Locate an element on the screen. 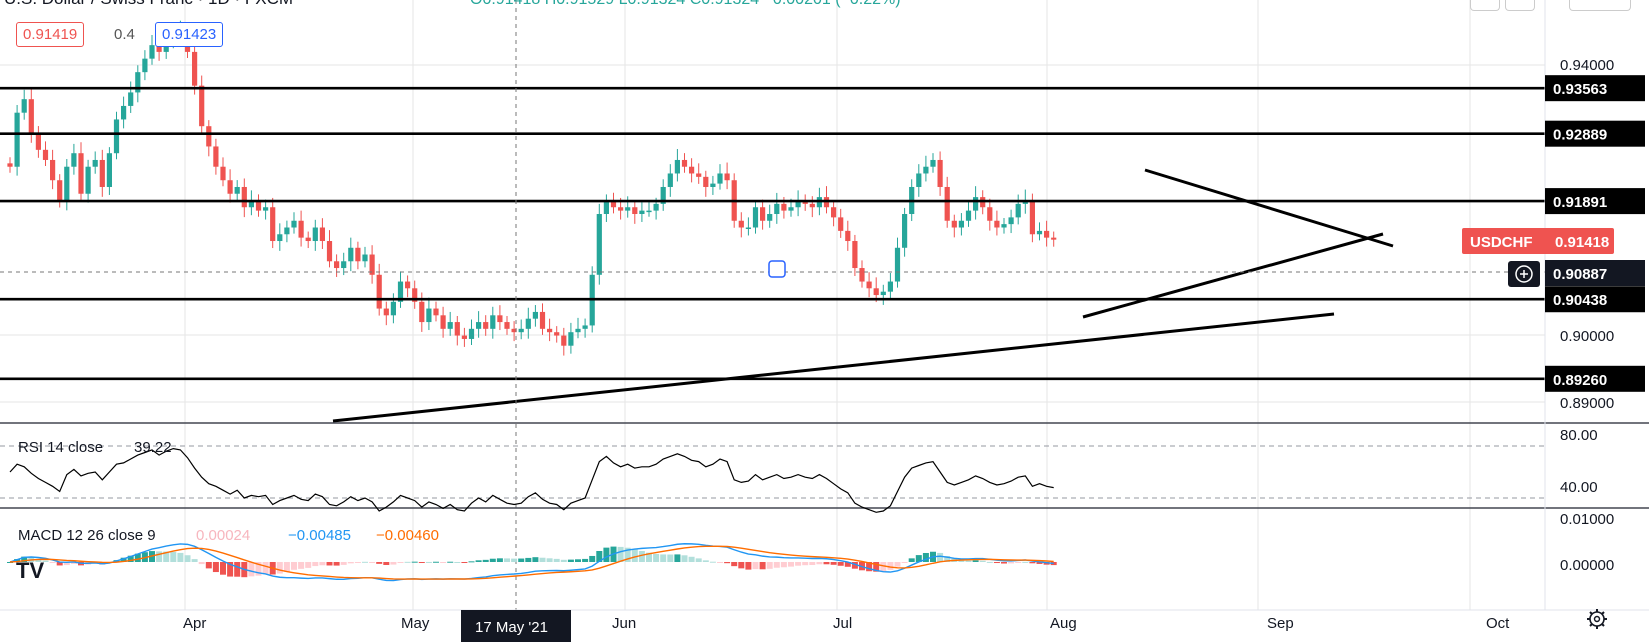 The width and height of the screenshot is (1649, 644). crosshair-date: 17 May '21 is located at coordinates (511, 627).